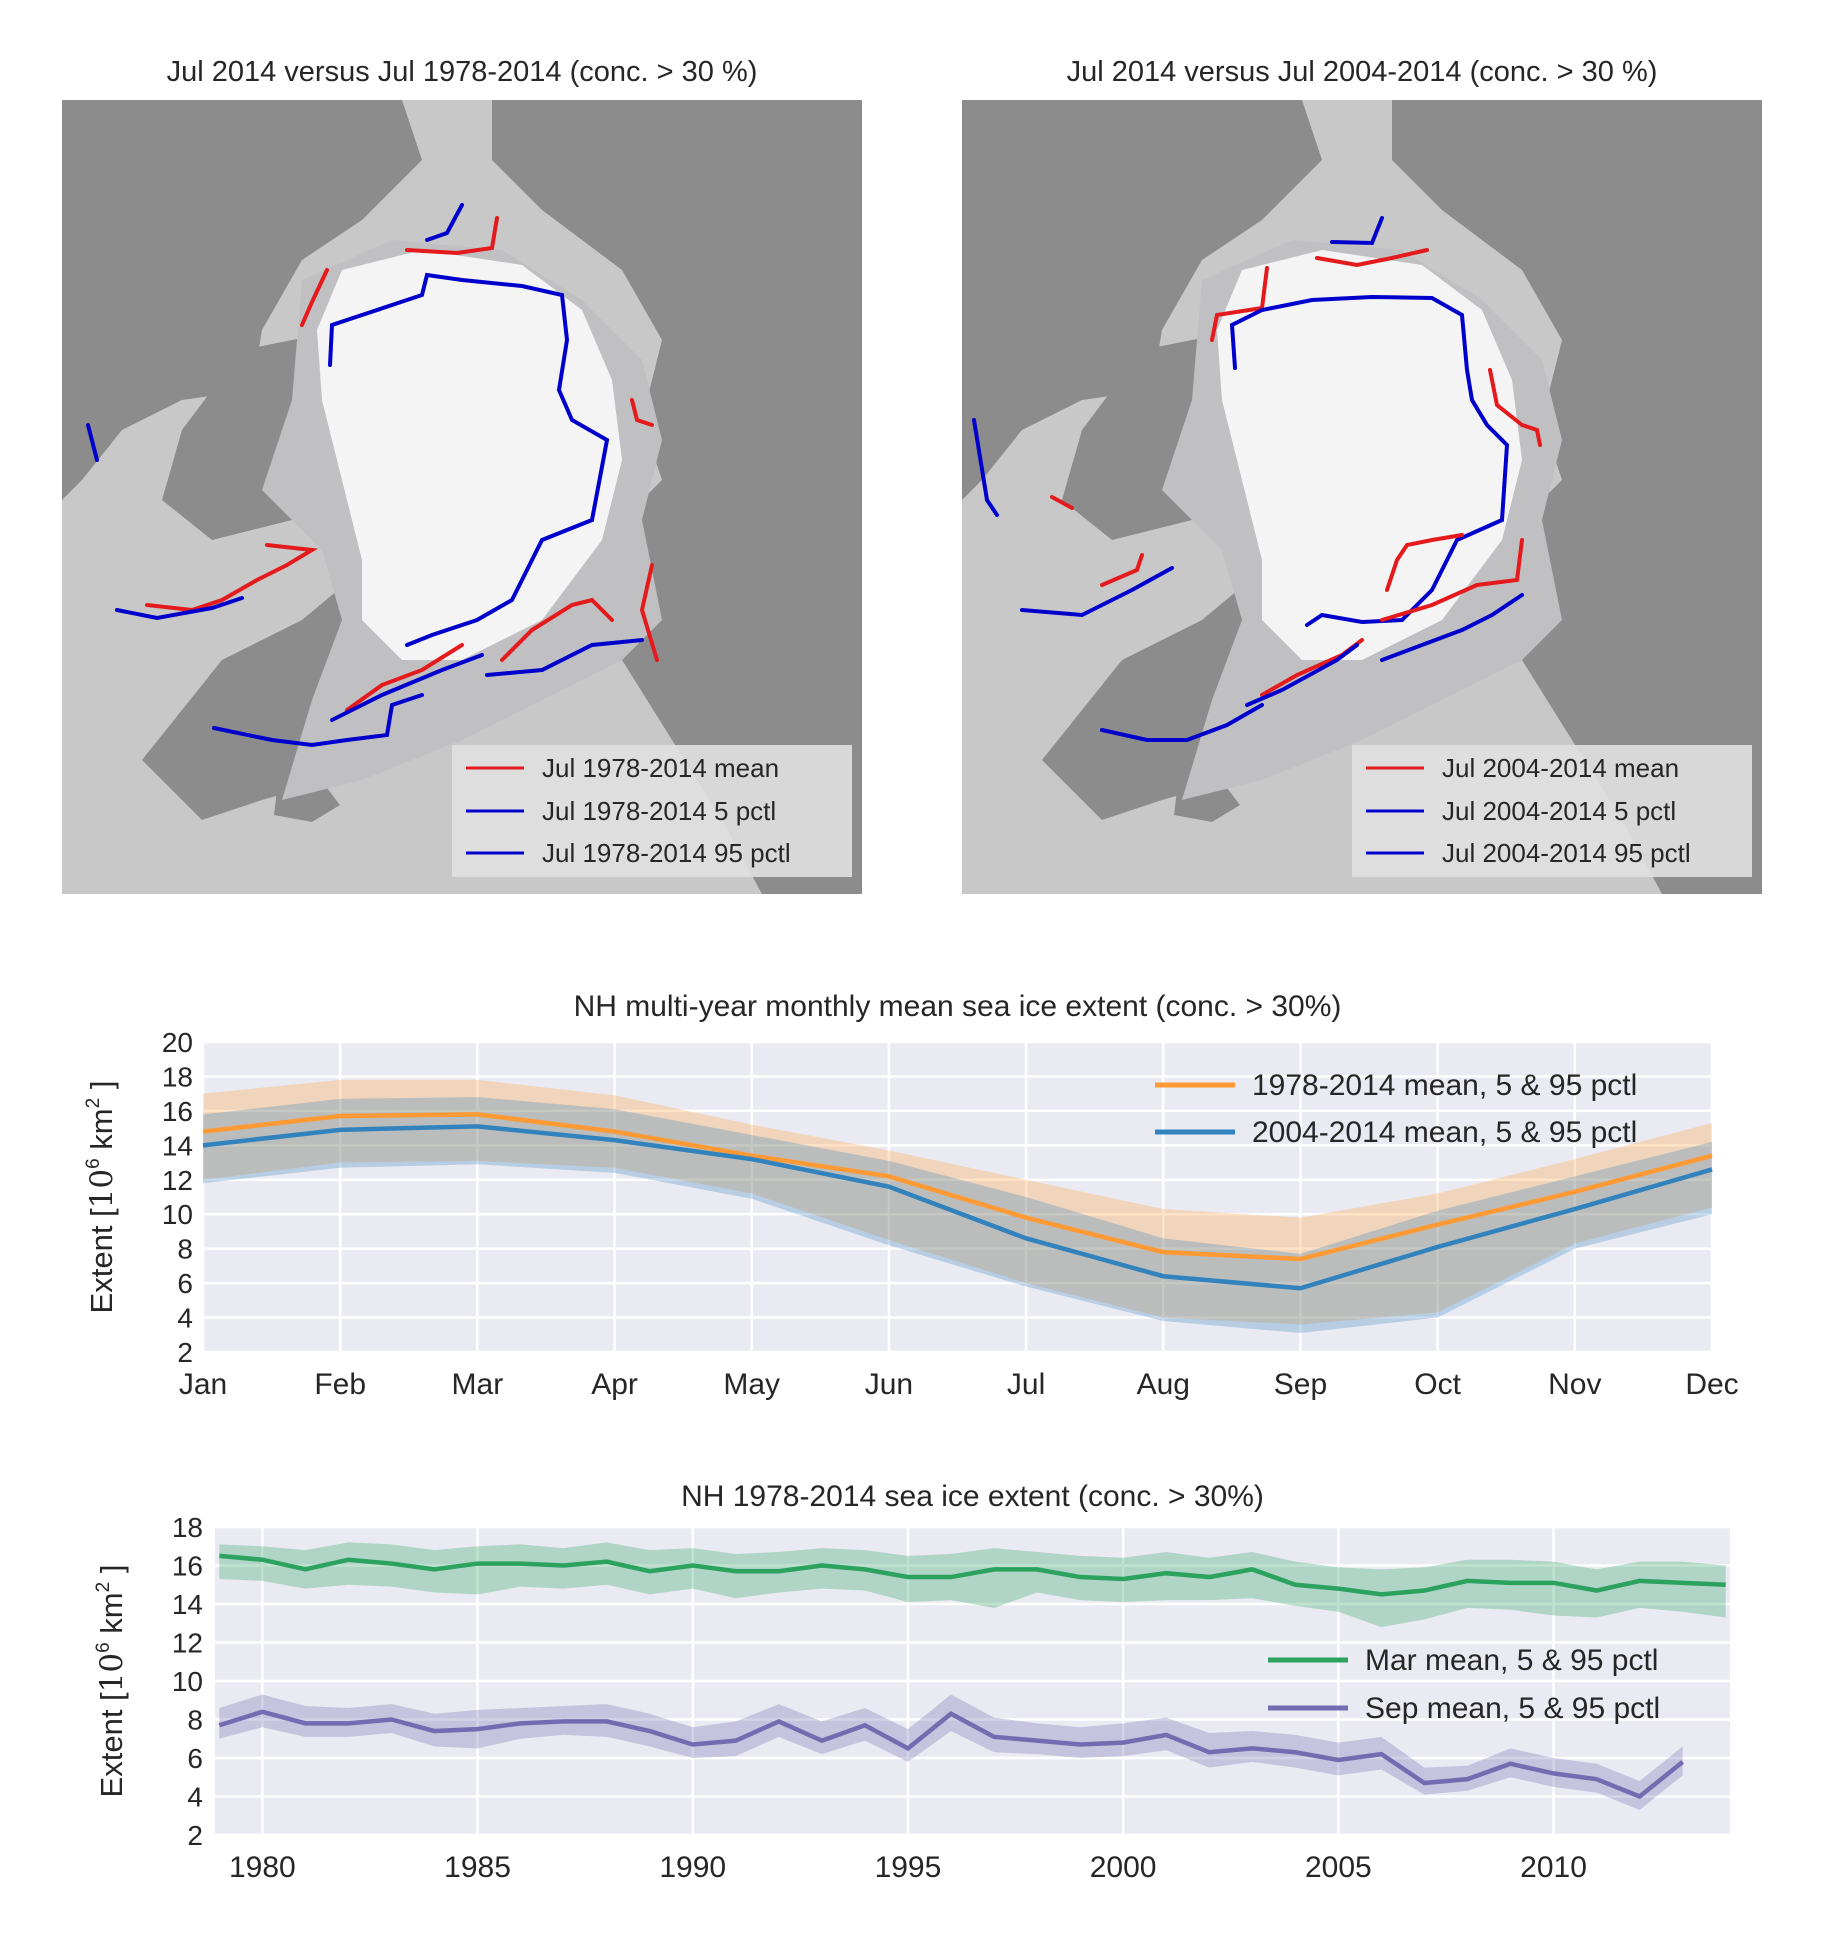 The image size is (1824, 1956). What do you see at coordinates (660, 768) in the screenshot?
I see `map-1-legend-mean: Jul 1978-2014 mean` at bounding box center [660, 768].